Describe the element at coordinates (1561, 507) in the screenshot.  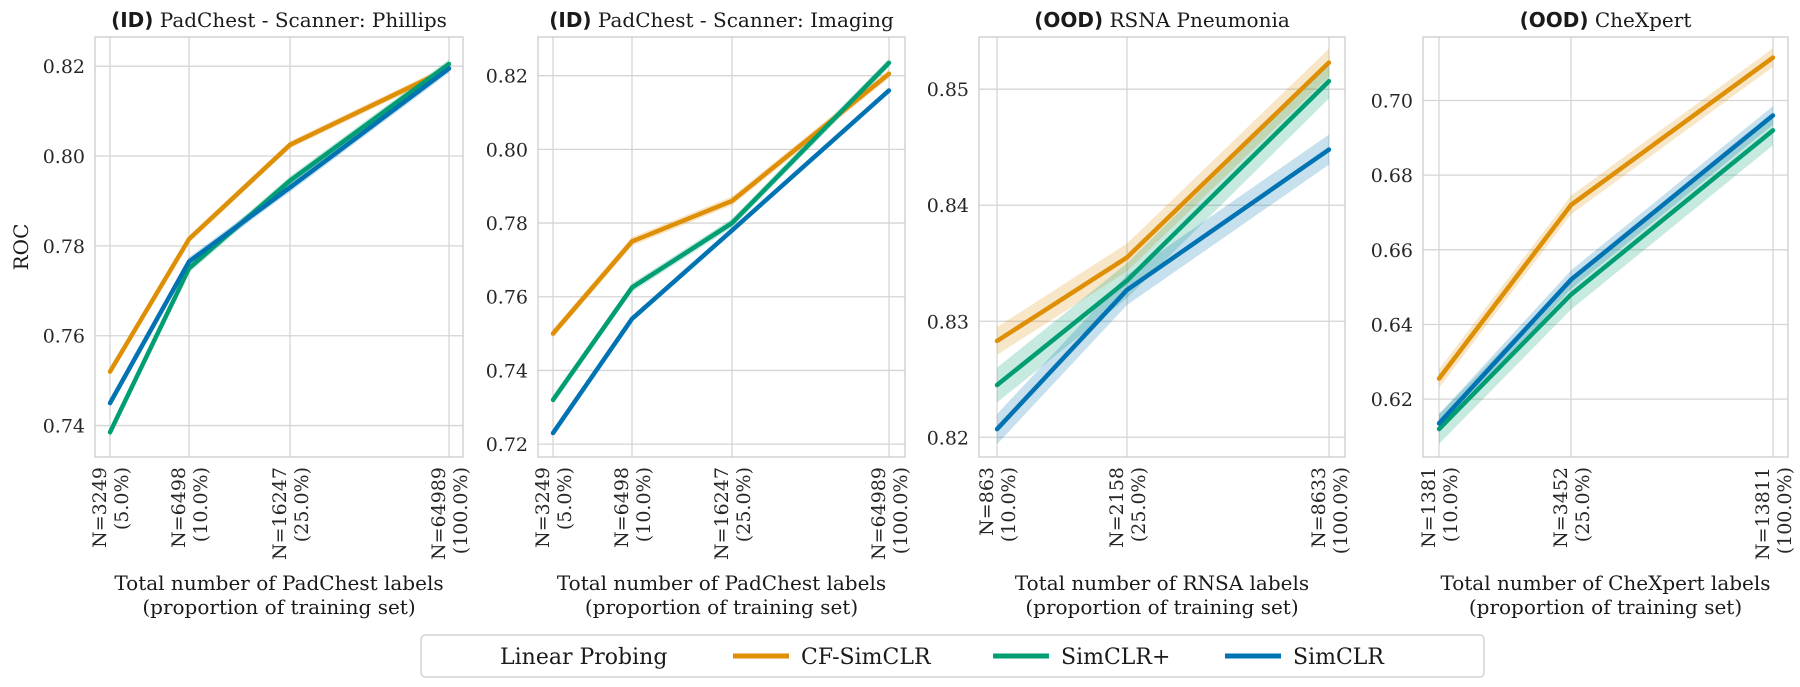
I see `x-tick-count: N=3452` at that location.